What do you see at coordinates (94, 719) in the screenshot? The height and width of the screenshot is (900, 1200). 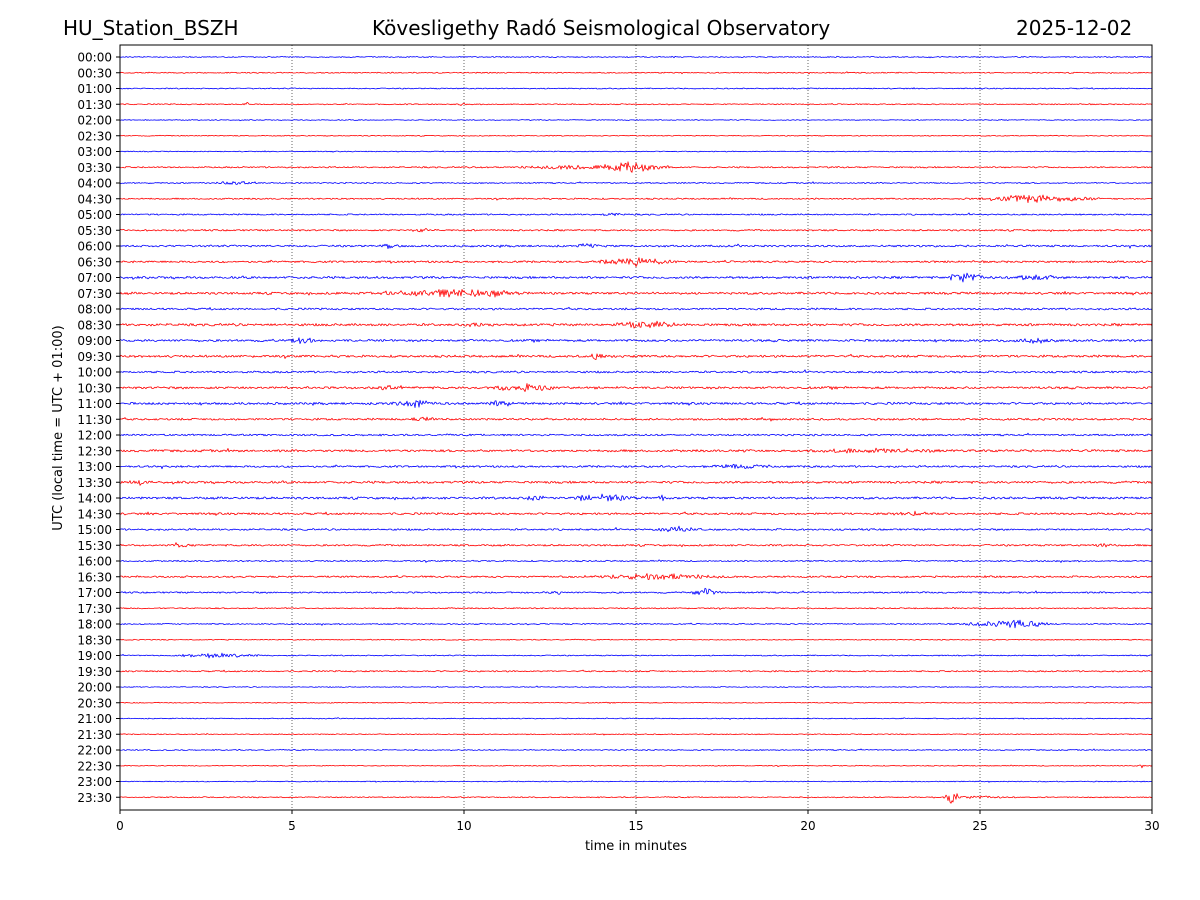 I see `y-tick-label: 21:00` at bounding box center [94, 719].